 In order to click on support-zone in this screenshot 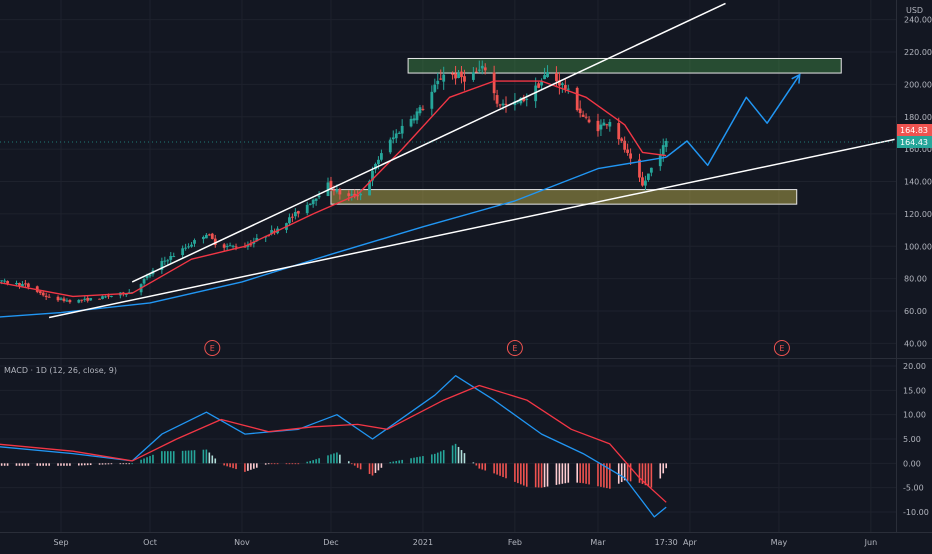, I will do `click(564, 197)`.